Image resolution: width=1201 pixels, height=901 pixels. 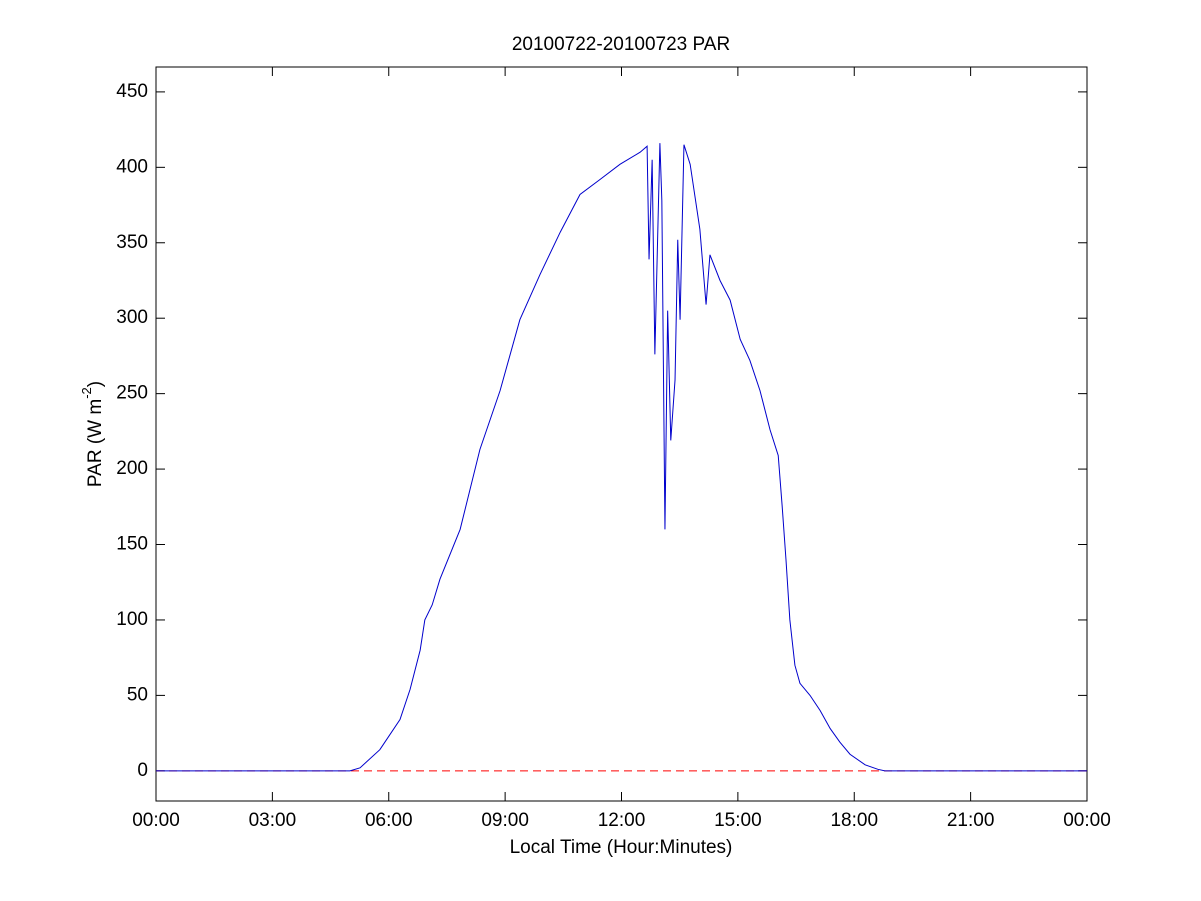 What do you see at coordinates (273, 820) in the screenshot?
I see `x-tick-label: 03:00` at bounding box center [273, 820].